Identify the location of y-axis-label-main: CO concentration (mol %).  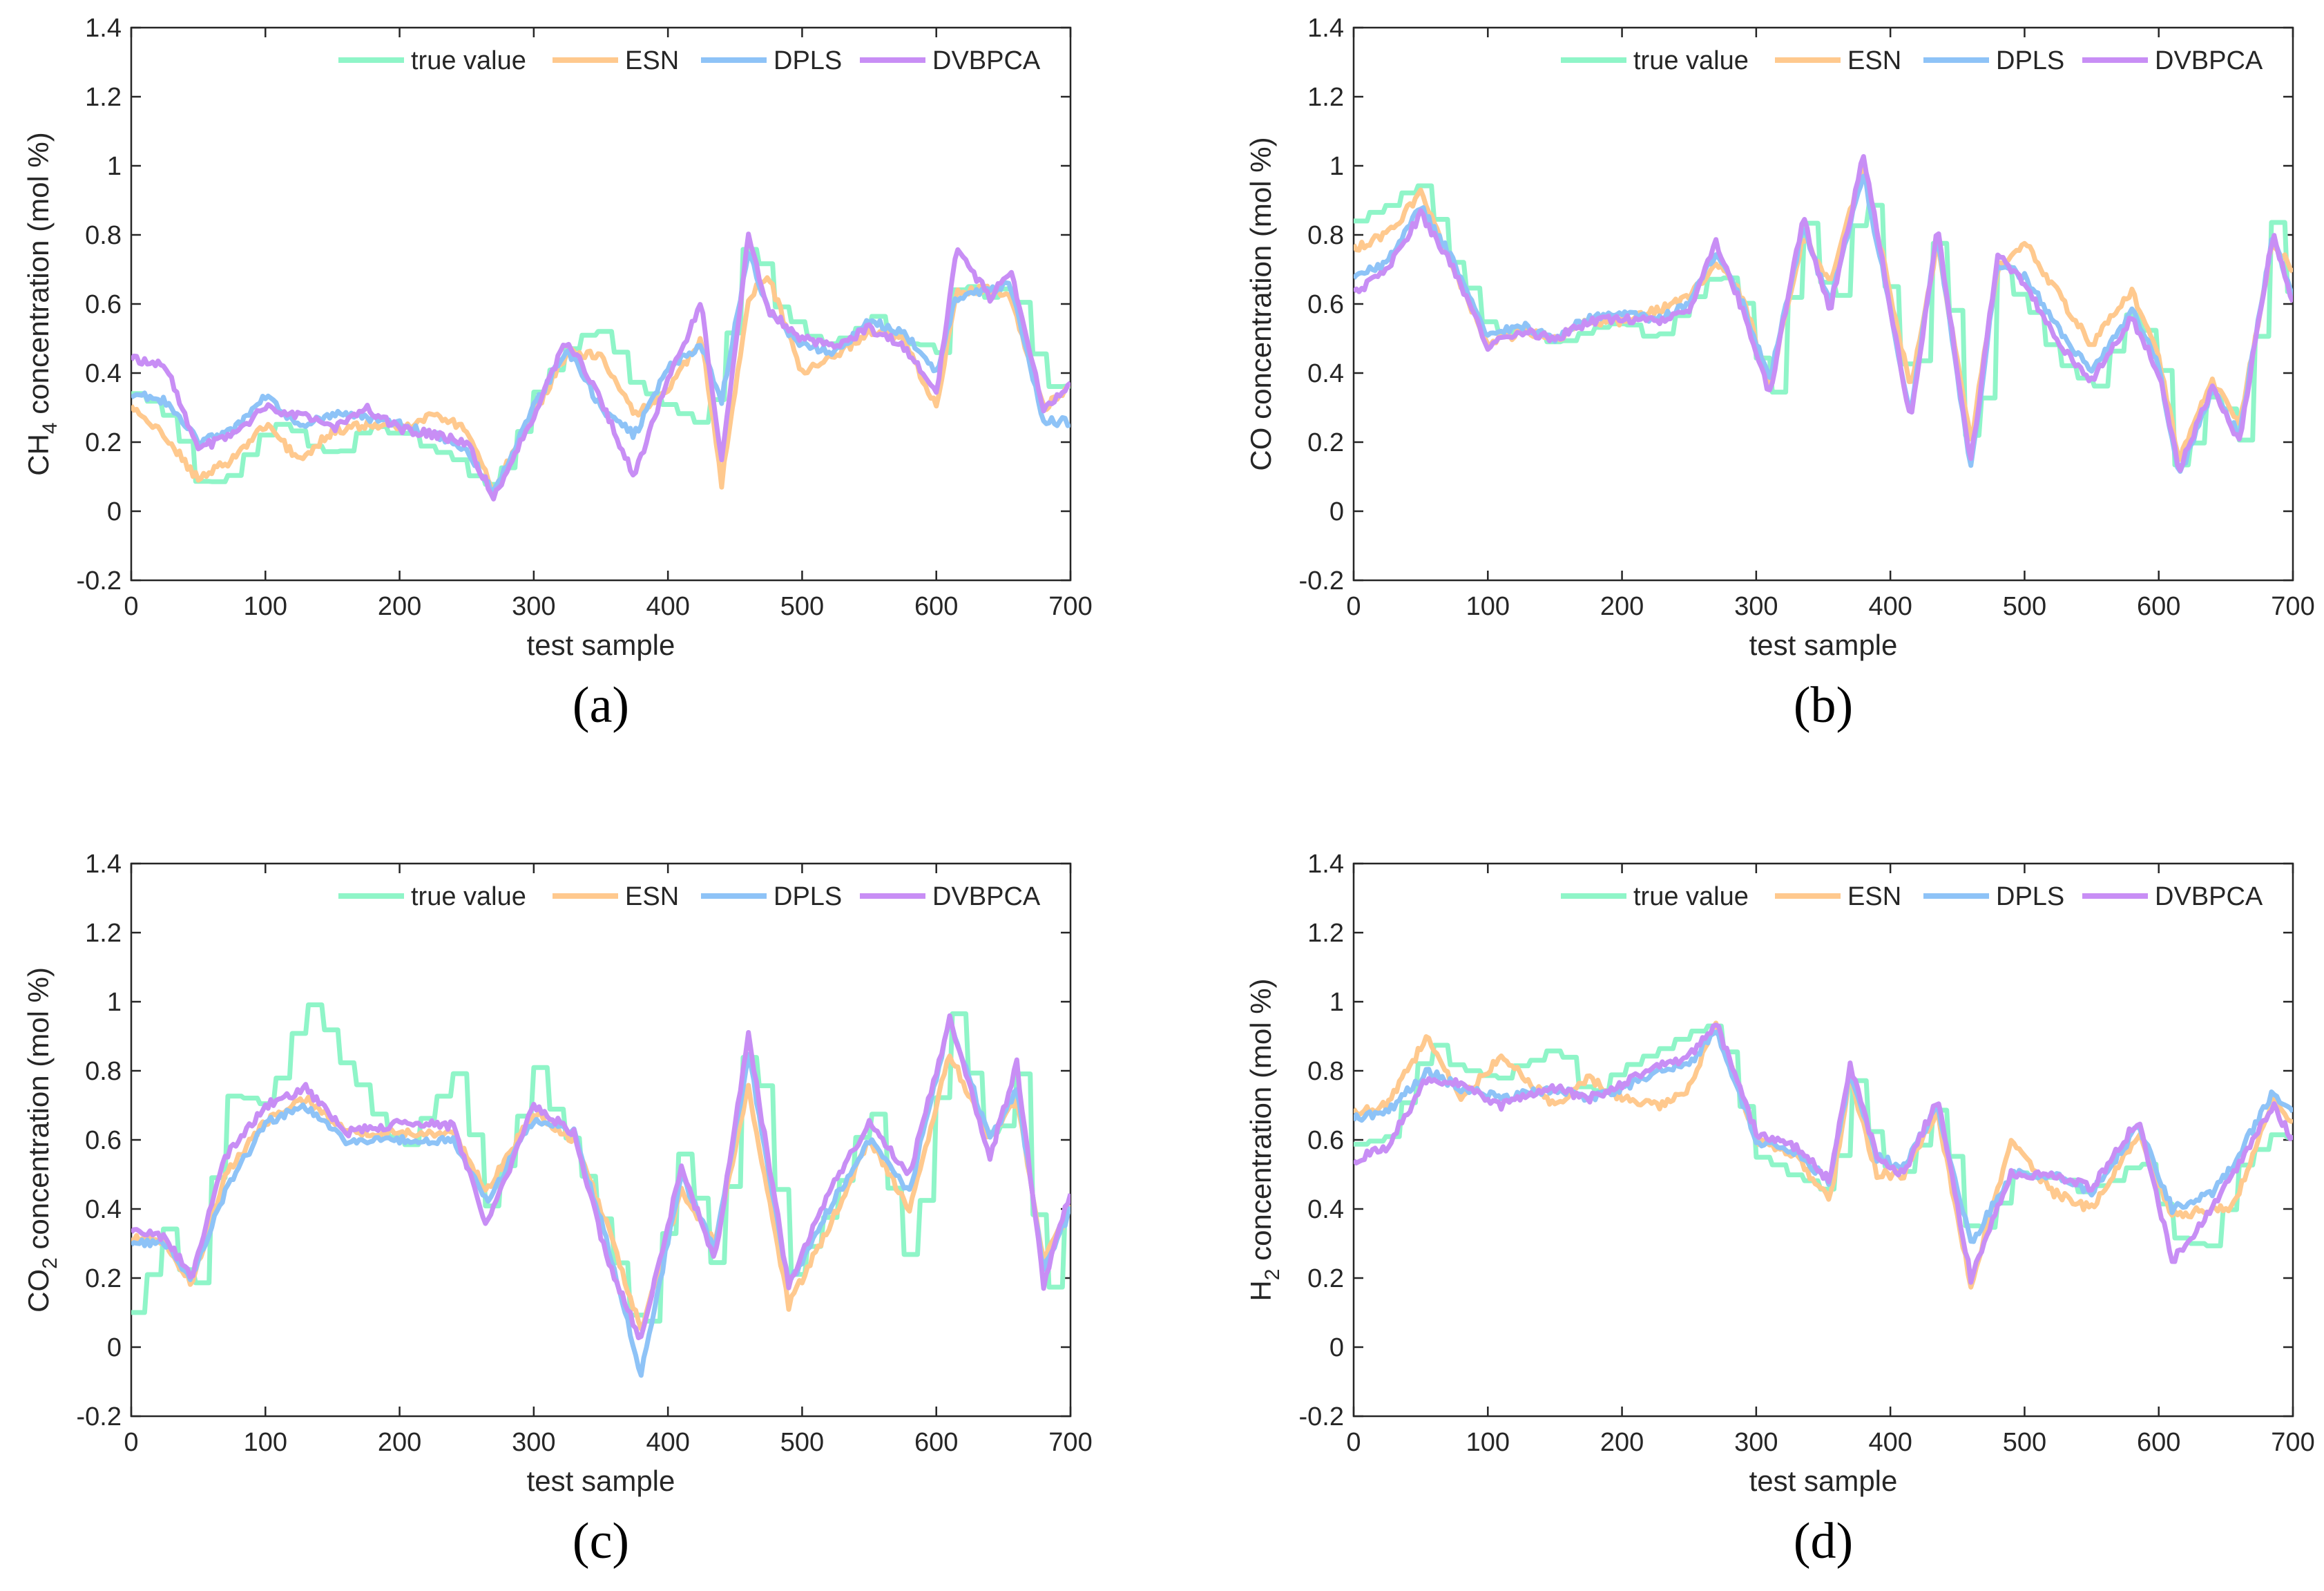
(1261, 303).